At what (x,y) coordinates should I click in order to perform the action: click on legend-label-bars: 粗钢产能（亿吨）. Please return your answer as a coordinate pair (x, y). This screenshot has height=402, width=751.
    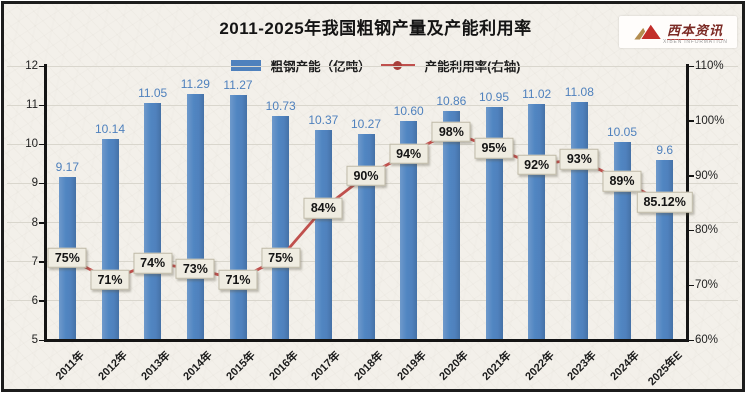
    Looking at the image, I should click on (320, 67).